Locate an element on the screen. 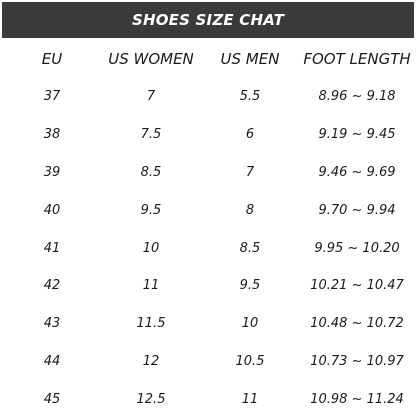 The width and height of the screenshot is (416, 418). cell-us-women: 8.5 is located at coordinates (151, 172).